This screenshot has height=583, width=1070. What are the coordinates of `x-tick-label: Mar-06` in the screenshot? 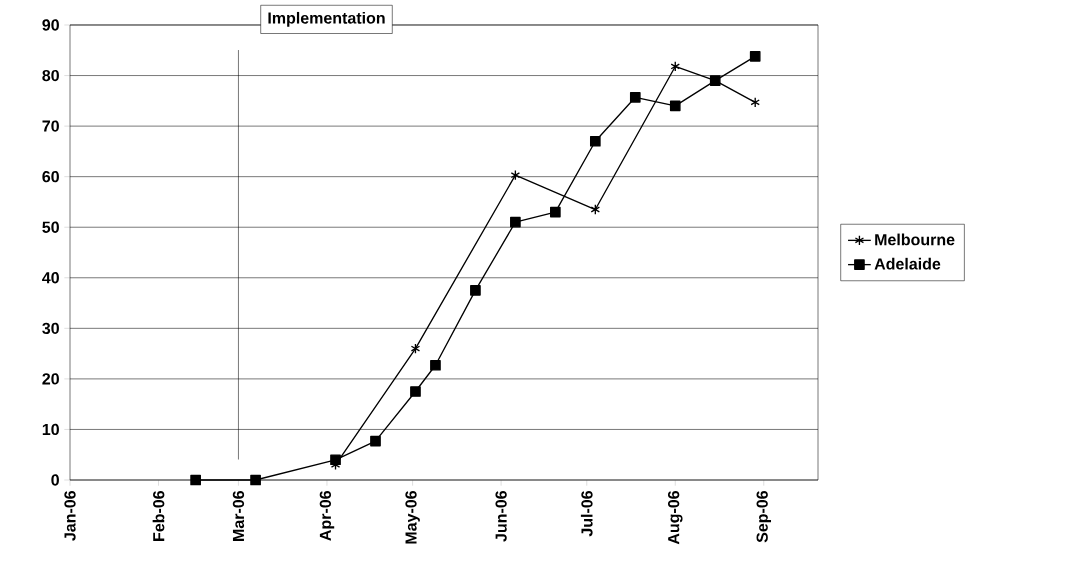 It's located at (238, 515).